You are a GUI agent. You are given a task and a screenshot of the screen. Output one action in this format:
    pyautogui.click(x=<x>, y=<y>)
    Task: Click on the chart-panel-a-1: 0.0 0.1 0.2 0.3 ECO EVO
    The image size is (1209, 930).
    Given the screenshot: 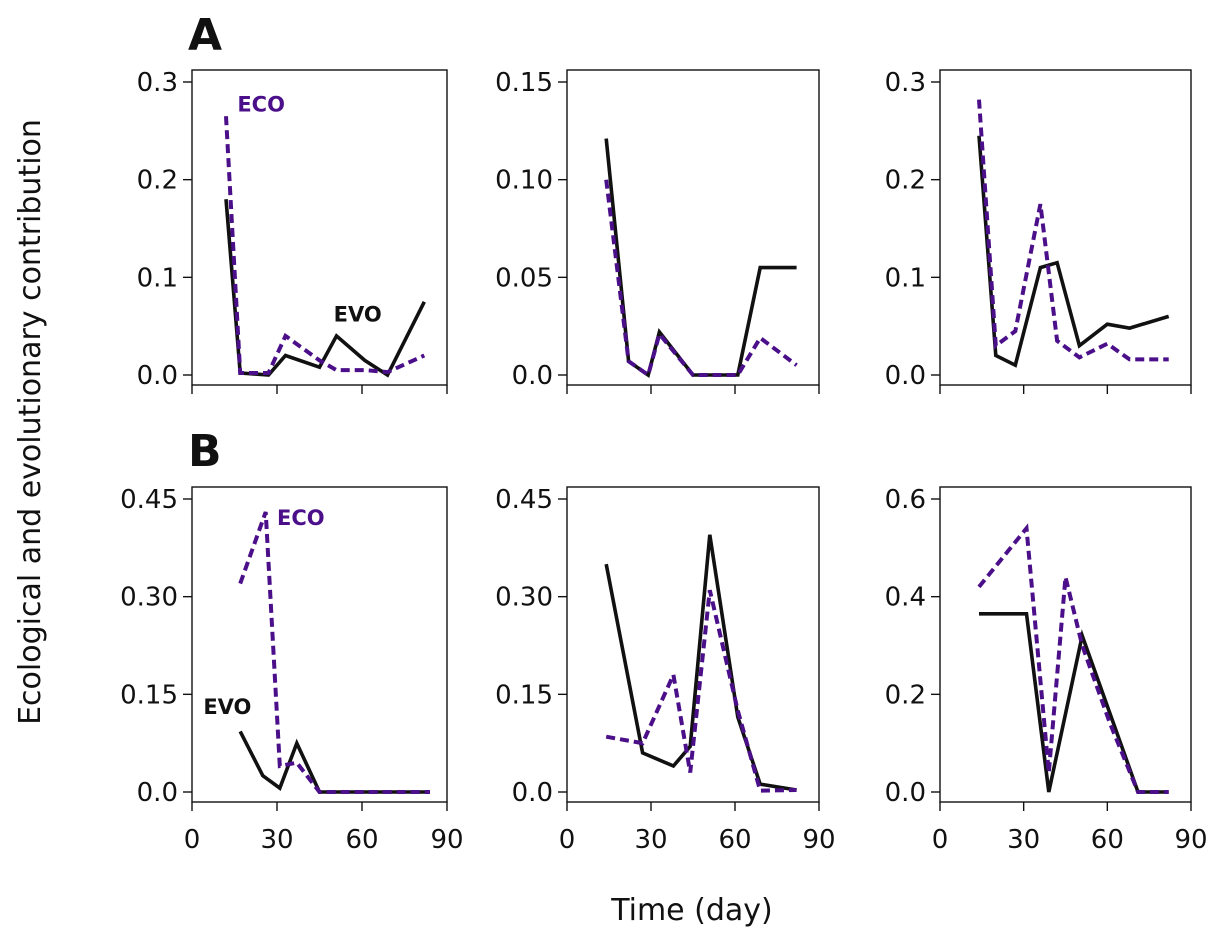 What is the action you would take?
    pyautogui.click(x=292, y=231)
    